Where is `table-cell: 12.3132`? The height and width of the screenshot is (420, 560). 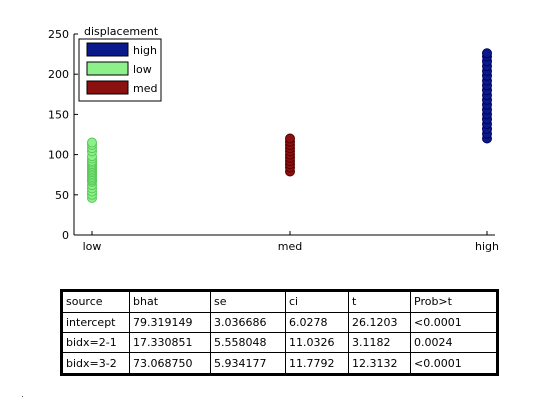 table-cell: 12.3132 is located at coordinates (379, 363).